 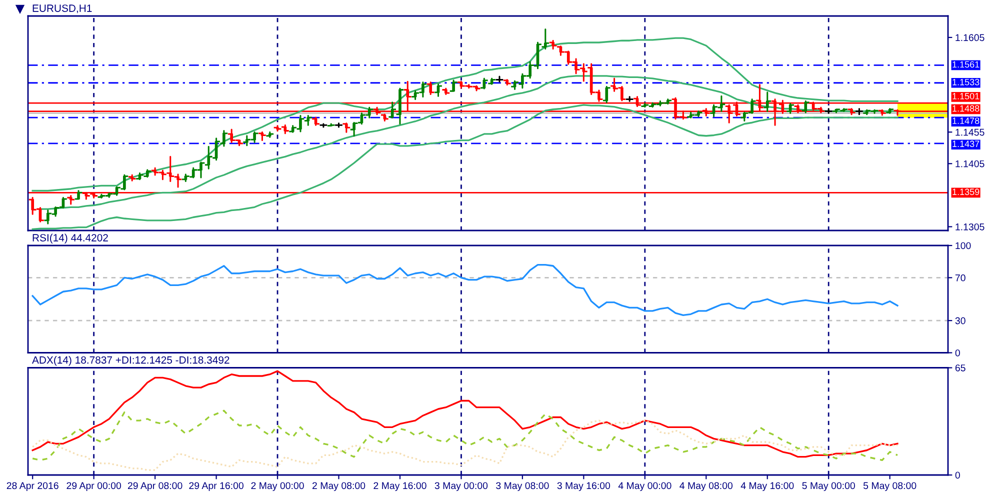 What do you see at coordinates (706, 487) in the screenshot?
I see `x-tick-label: 4 May 08:00` at bounding box center [706, 487].